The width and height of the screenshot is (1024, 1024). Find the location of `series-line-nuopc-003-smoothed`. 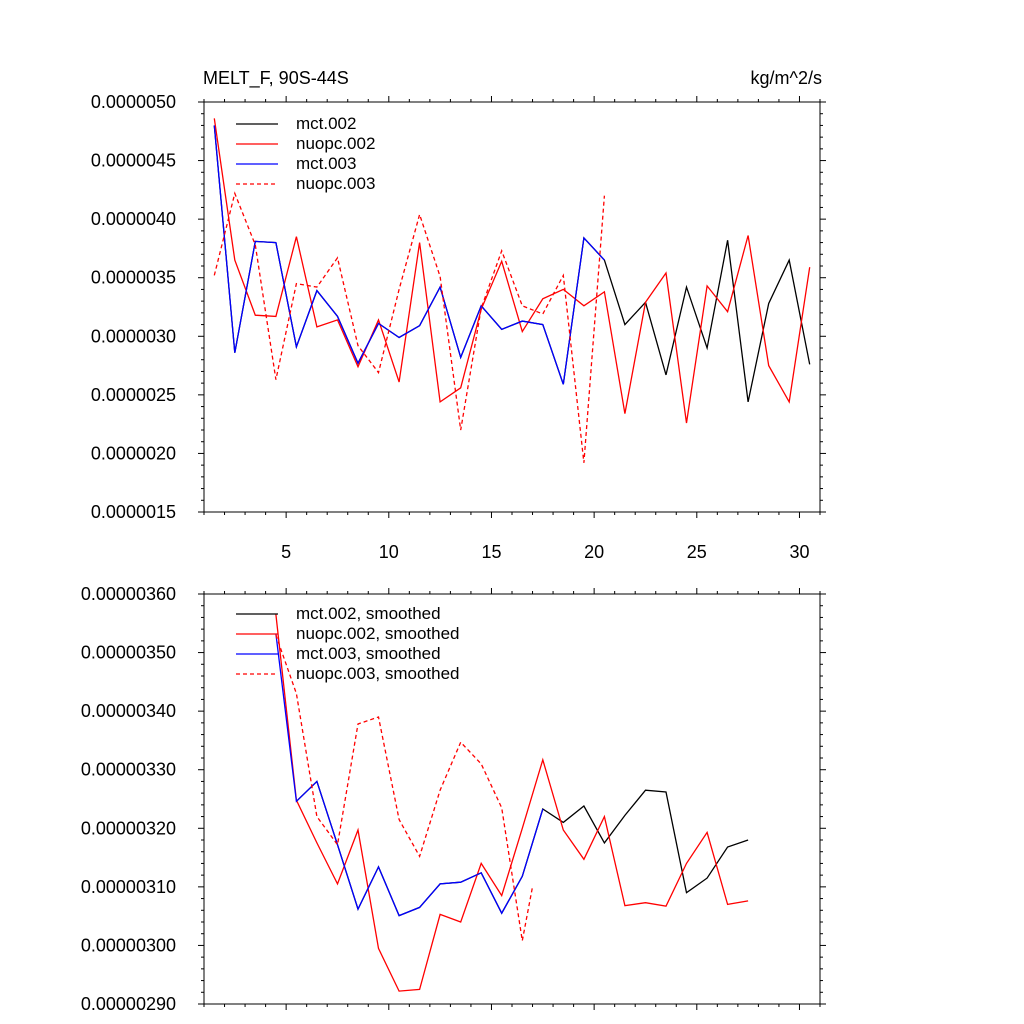

series-line-nuopc-003-smoothed is located at coordinates (404, 787).